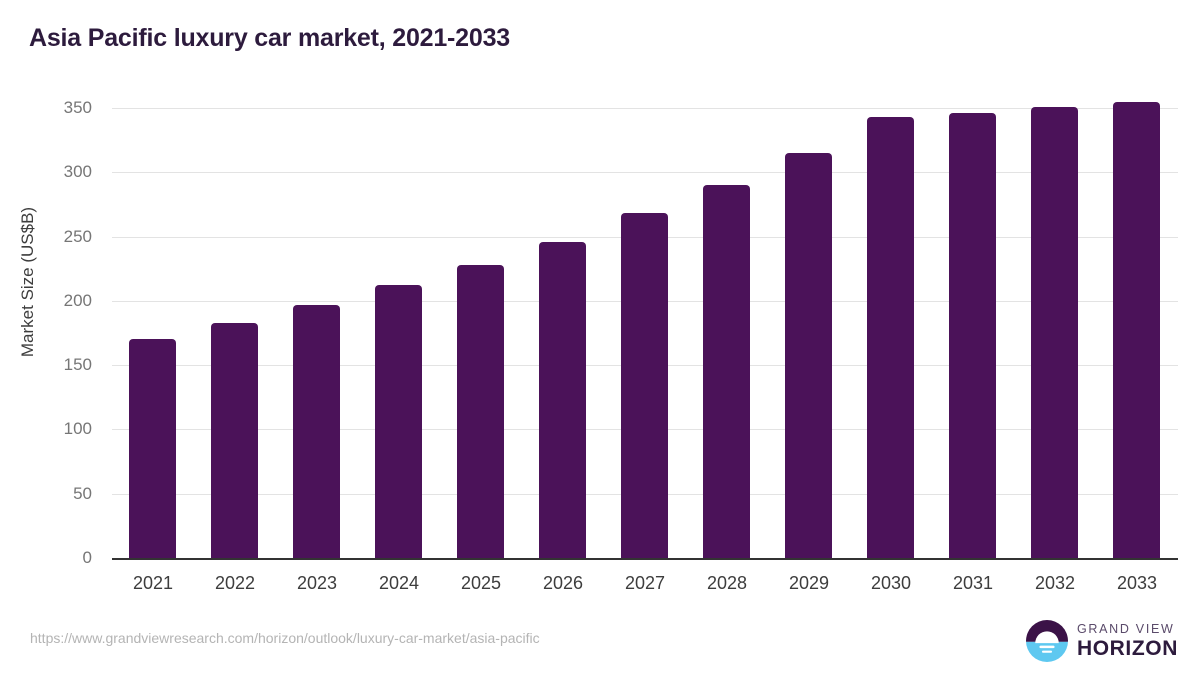 Image resolution: width=1200 pixels, height=675 pixels. Describe the element at coordinates (153, 583) in the screenshot. I see `x-tick-label: 2021` at that location.